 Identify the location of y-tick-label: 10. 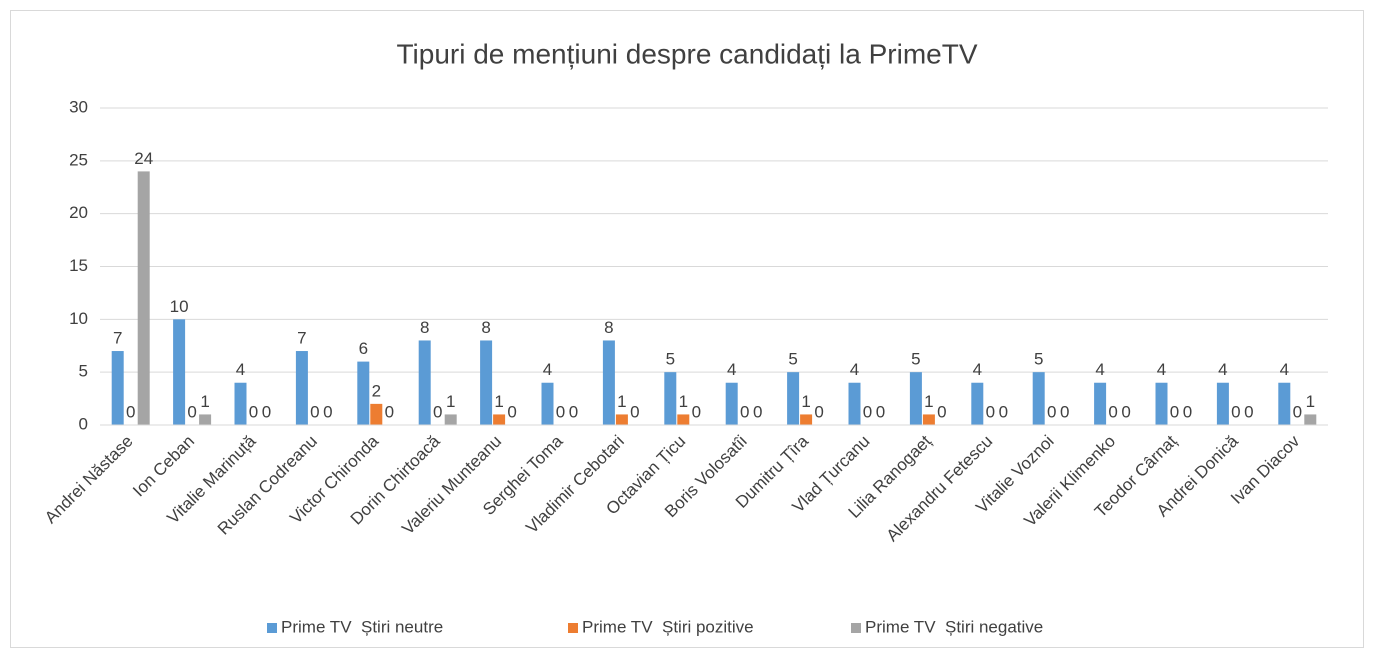
(78, 318).